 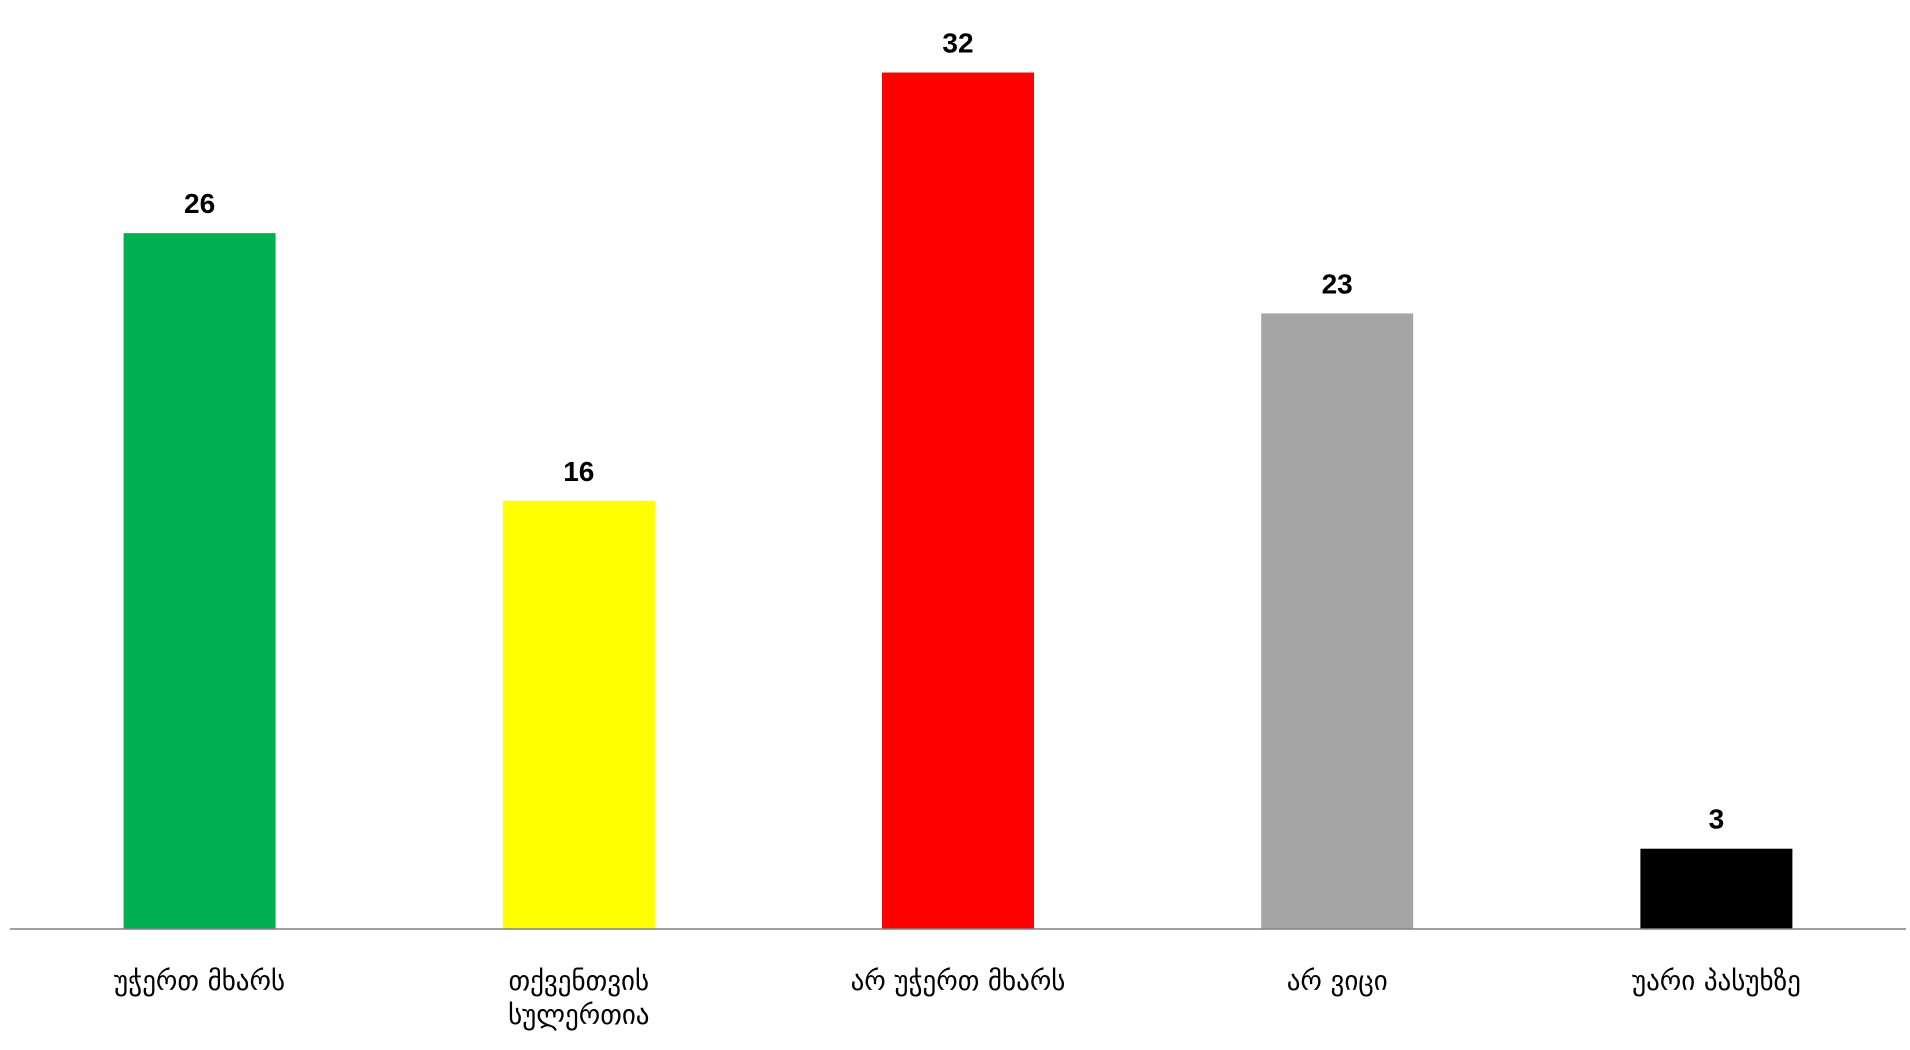 I want to click on x-tick-label: არ ვიცი, so click(x=1337, y=981).